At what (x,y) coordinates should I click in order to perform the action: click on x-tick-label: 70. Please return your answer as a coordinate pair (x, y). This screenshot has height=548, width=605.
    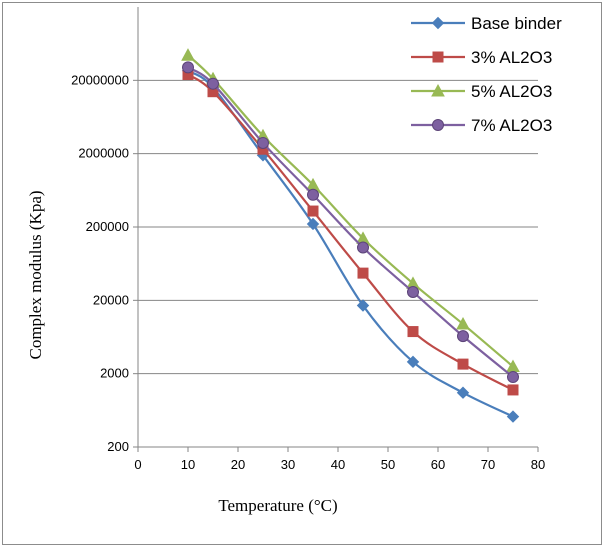
    Looking at the image, I should click on (488, 464).